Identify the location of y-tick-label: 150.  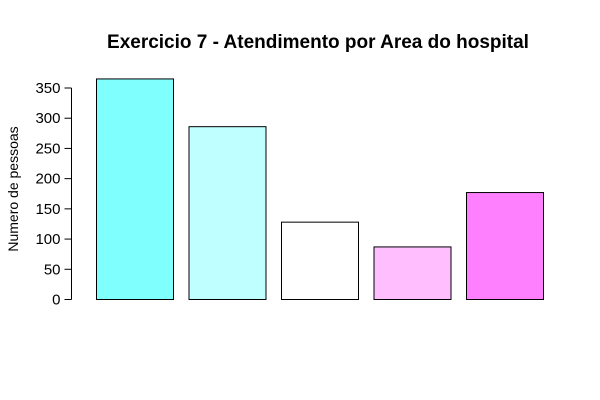
(47, 209).